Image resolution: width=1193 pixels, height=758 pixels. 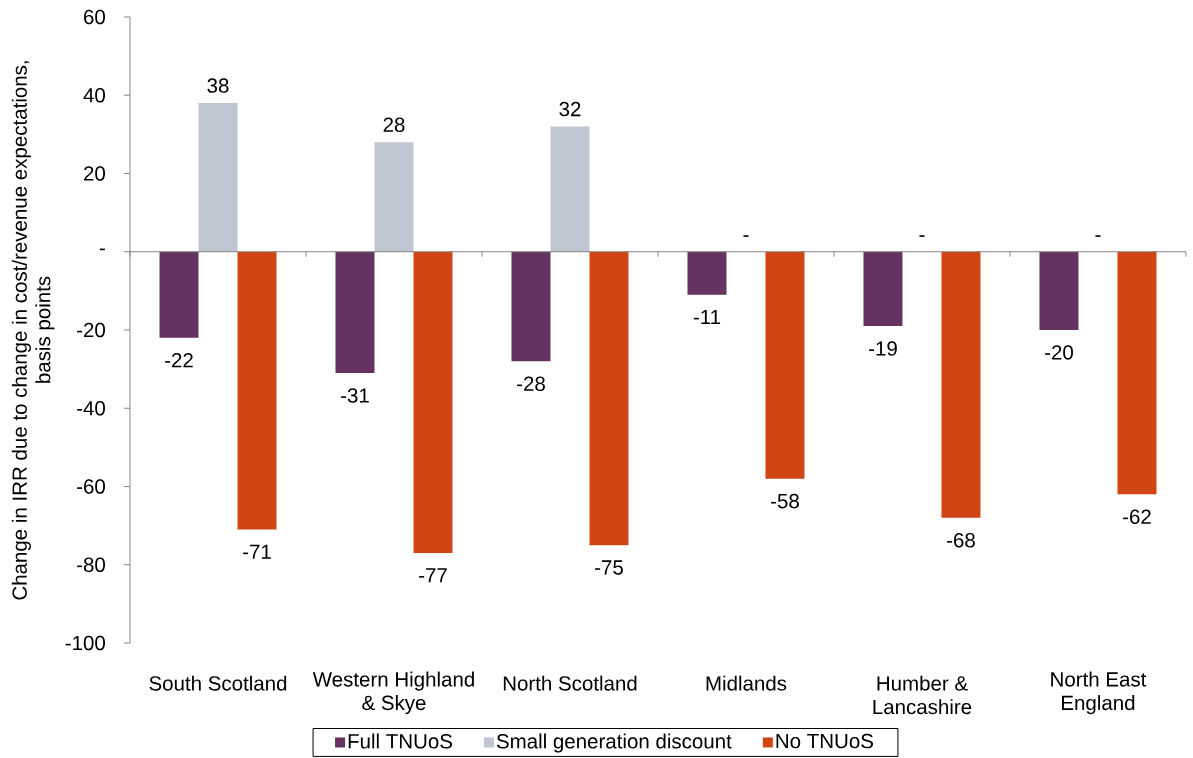 What do you see at coordinates (785, 501) in the screenshot?
I see `data-label: -58` at bounding box center [785, 501].